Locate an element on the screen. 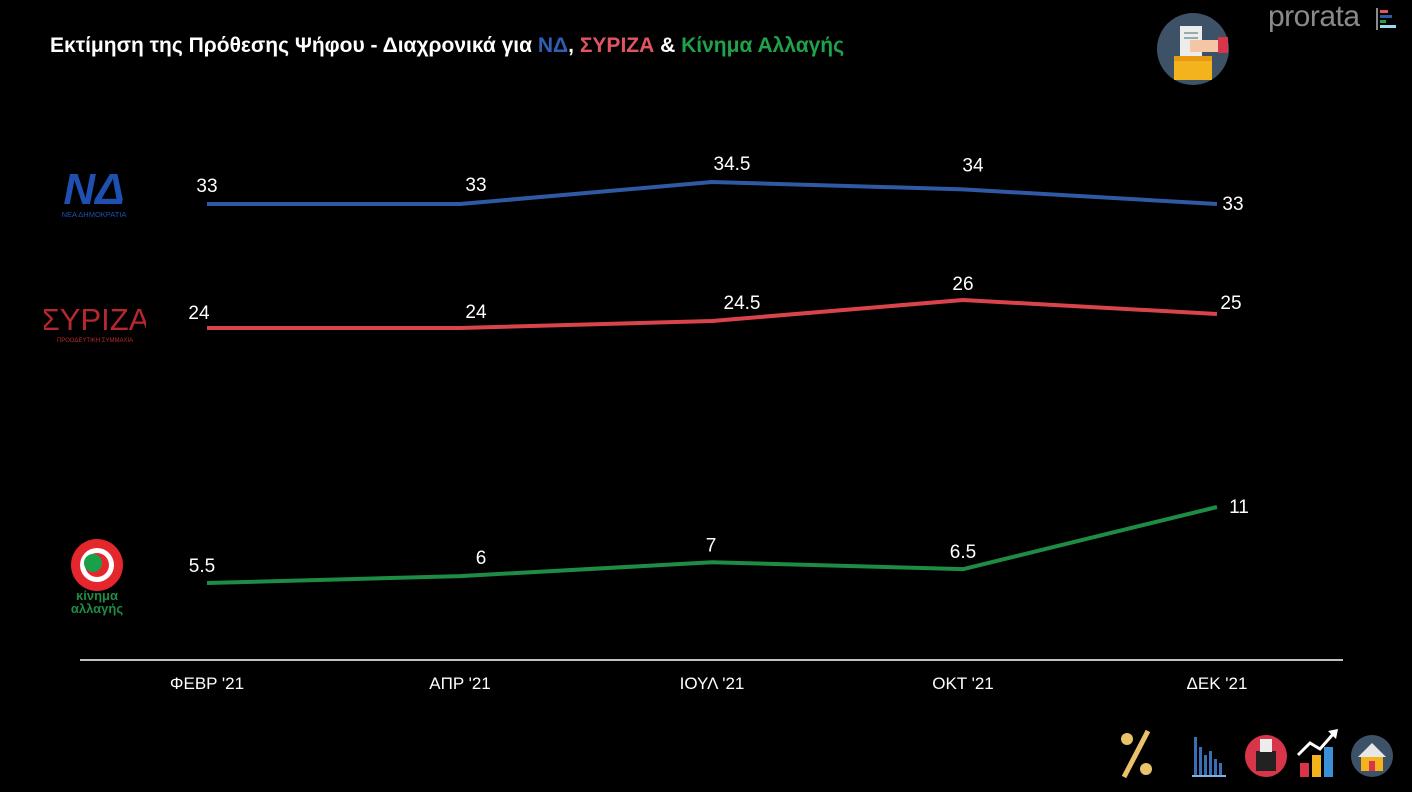  series-line-kinal is located at coordinates (712, 545).